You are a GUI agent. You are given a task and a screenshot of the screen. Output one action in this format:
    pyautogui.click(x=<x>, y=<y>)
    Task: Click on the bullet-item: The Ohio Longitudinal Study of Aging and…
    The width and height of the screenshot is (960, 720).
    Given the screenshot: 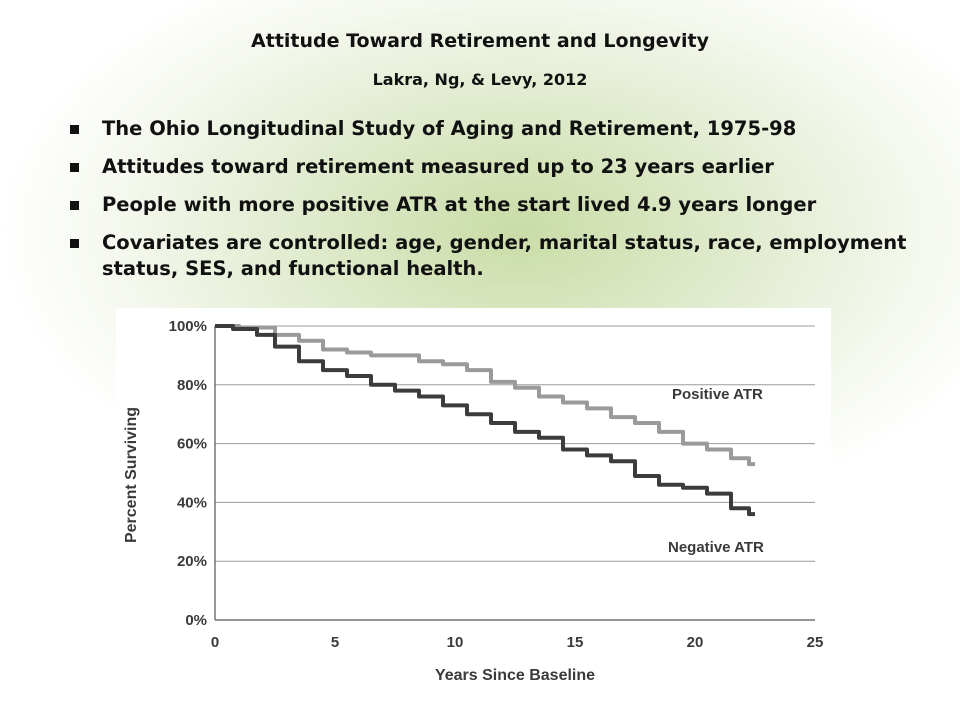 What is the action you would take?
    pyautogui.click(x=494, y=129)
    